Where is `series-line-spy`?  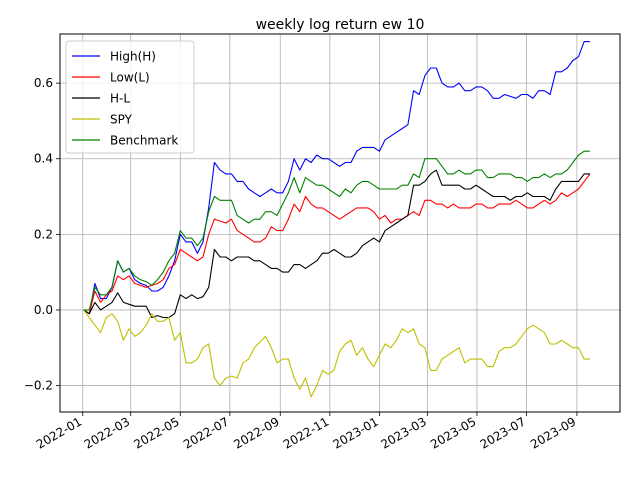 series-line-spy is located at coordinates (336, 353).